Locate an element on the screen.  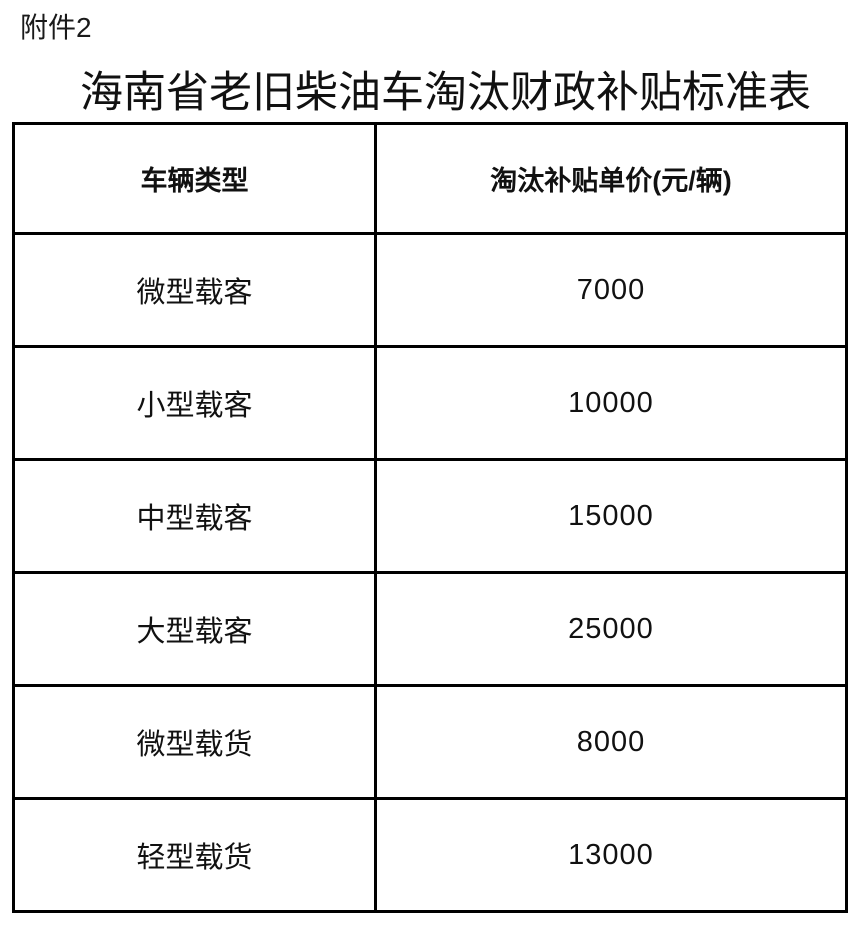
subsidy-price-cell: 10000 is located at coordinates (611, 403).